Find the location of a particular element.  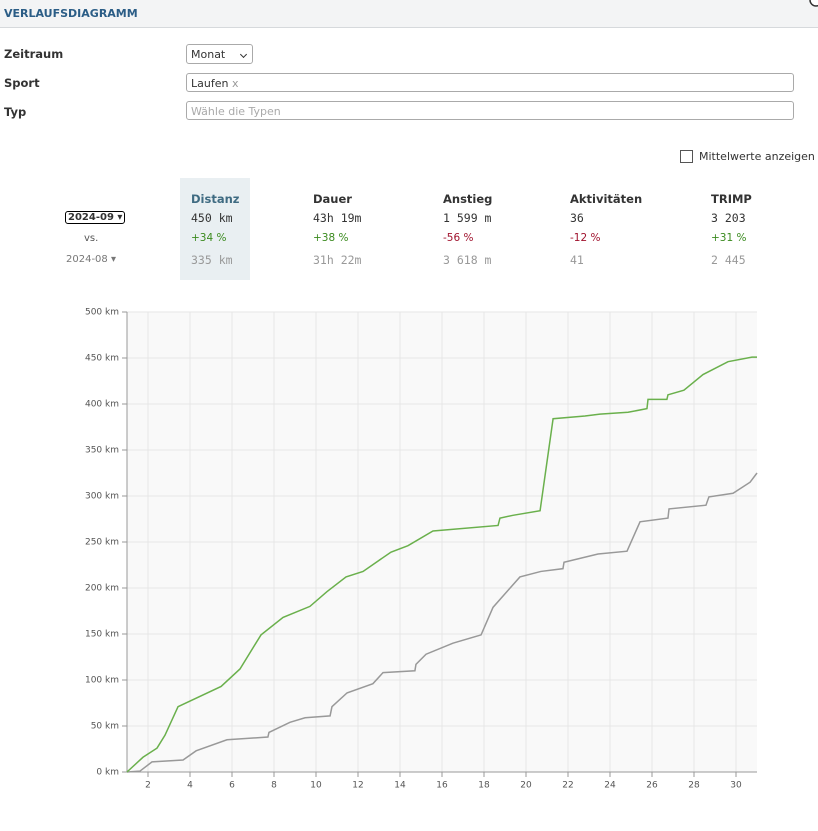

change-value: -56 % is located at coordinates (458, 238).